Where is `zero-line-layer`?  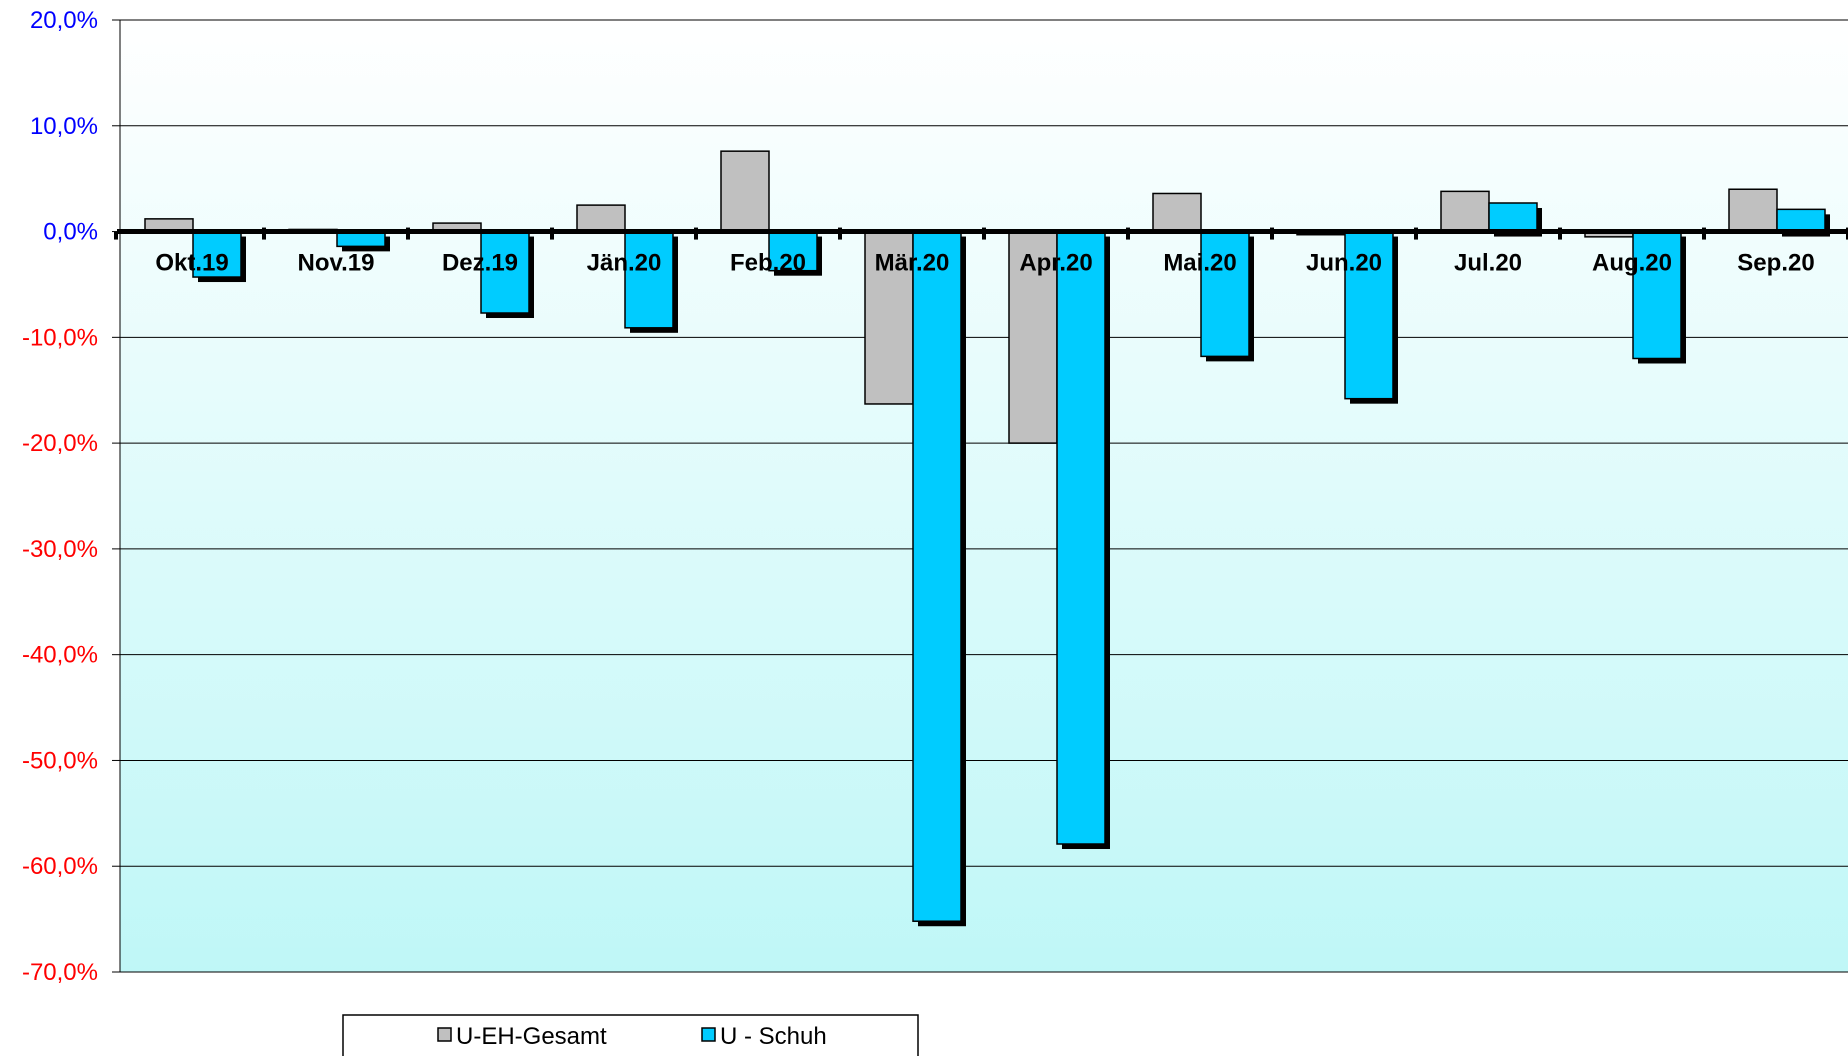
zero-line-layer is located at coordinates (981, 233).